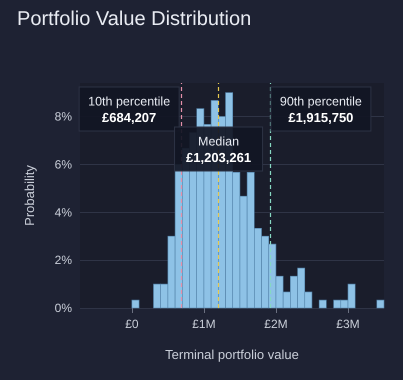 The height and width of the screenshot is (380, 403). What do you see at coordinates (232, 354) in the screenshot?
I see `x-axis-title: Terminal portfolio value` at bounding box center [232, 354].